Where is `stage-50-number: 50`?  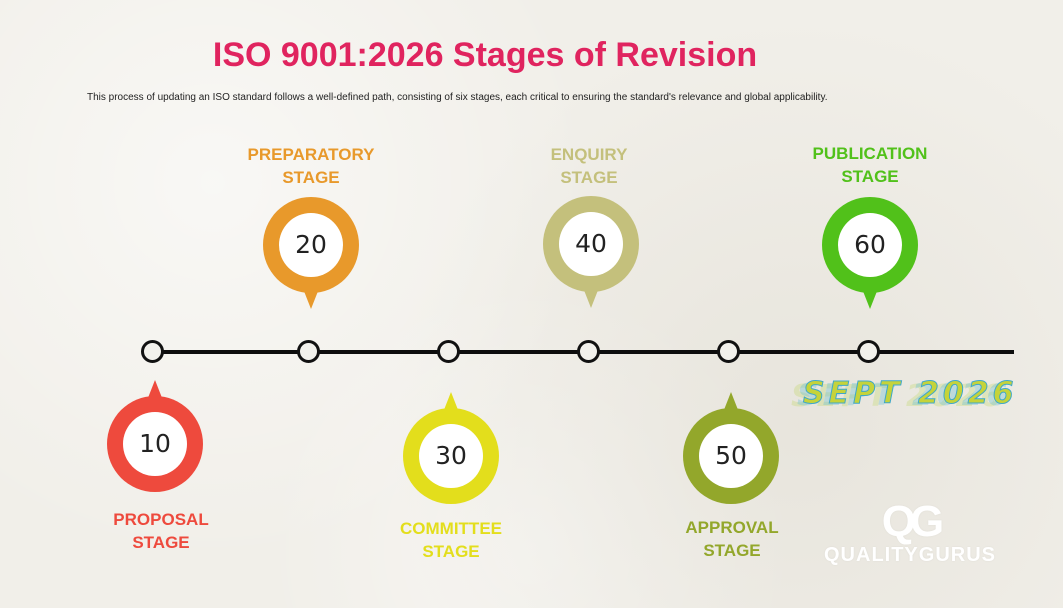 stage-50-number: 50 is located at coordinates (731, 456).